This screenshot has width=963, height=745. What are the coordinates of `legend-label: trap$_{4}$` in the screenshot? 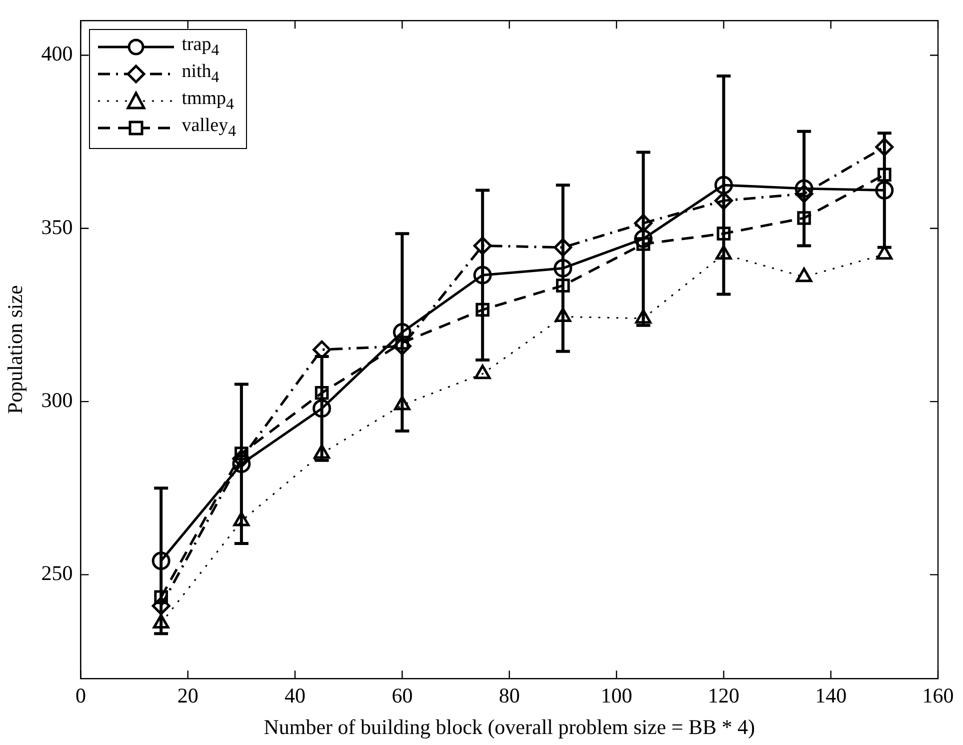 It's located at (201, 47).